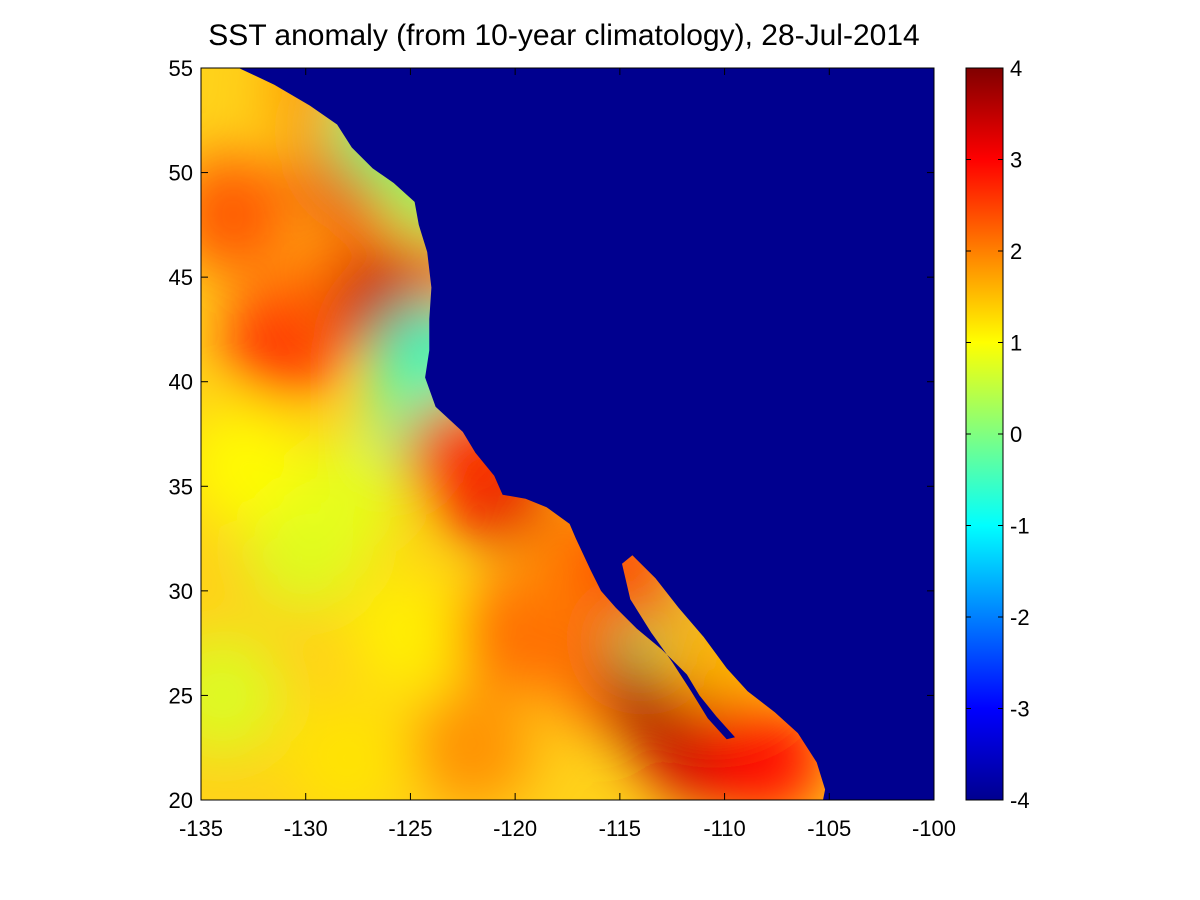  What do you see at coordinates (201, 828) in the screenshot?
I see `x-tick-label: -135` at bounding box center [201, 828].